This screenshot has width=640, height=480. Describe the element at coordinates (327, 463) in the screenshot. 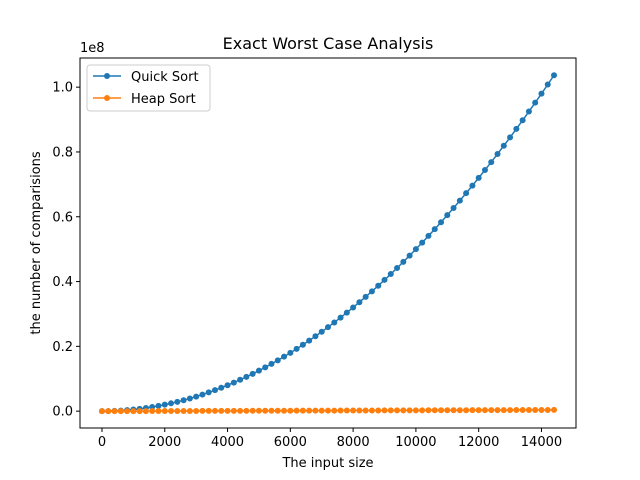

I see `x-axis-label: The input size` at that location.